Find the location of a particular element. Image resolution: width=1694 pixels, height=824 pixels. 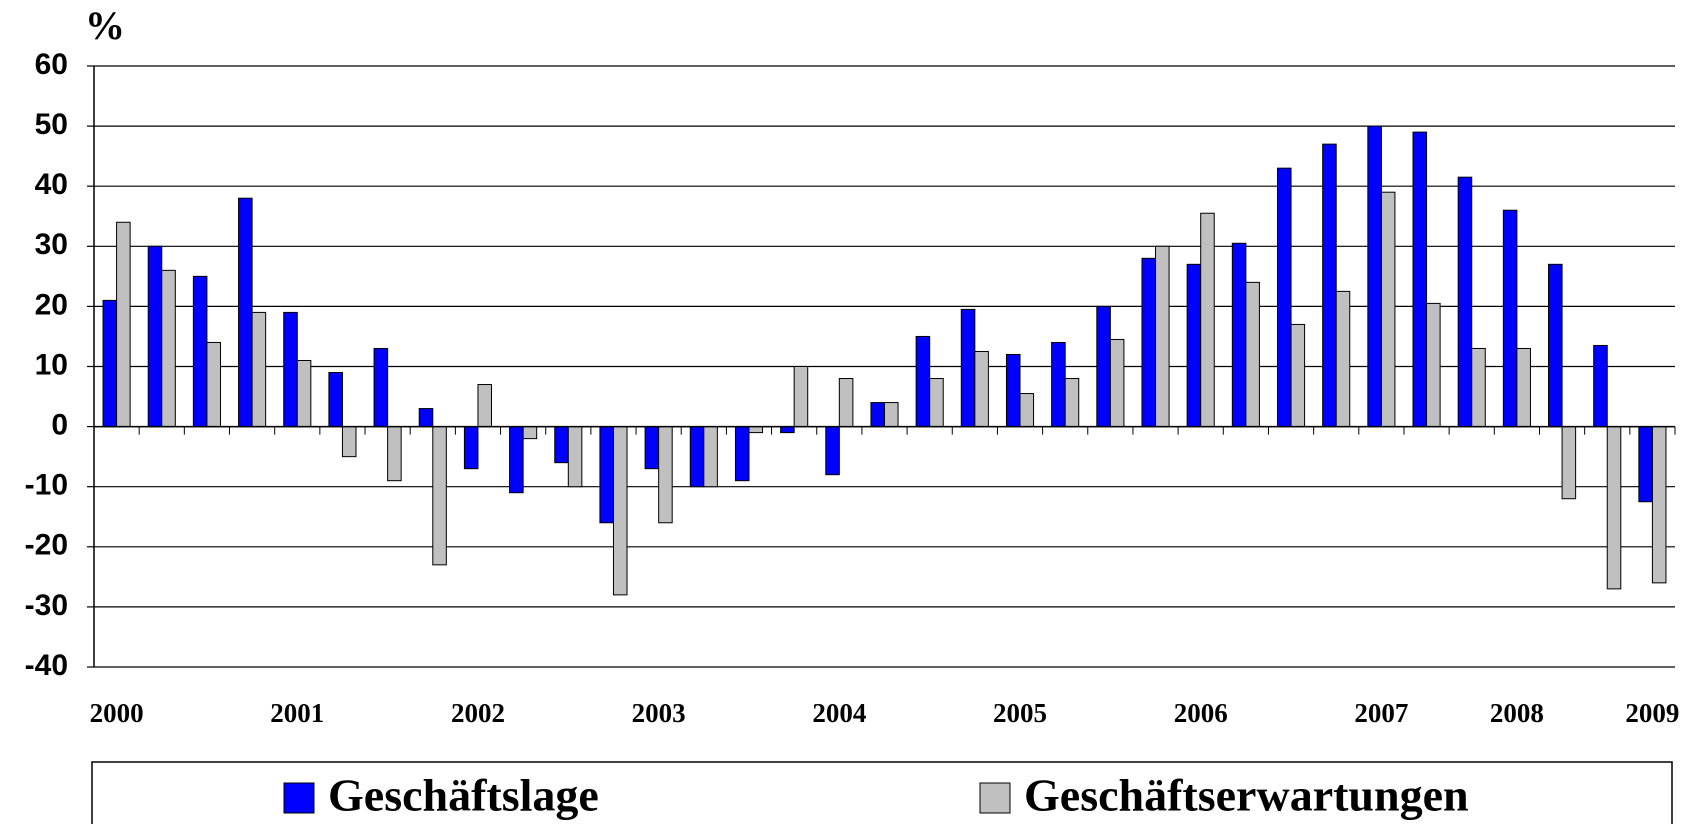

x-tick-label: 2000 is located at coordinates (117, 713).